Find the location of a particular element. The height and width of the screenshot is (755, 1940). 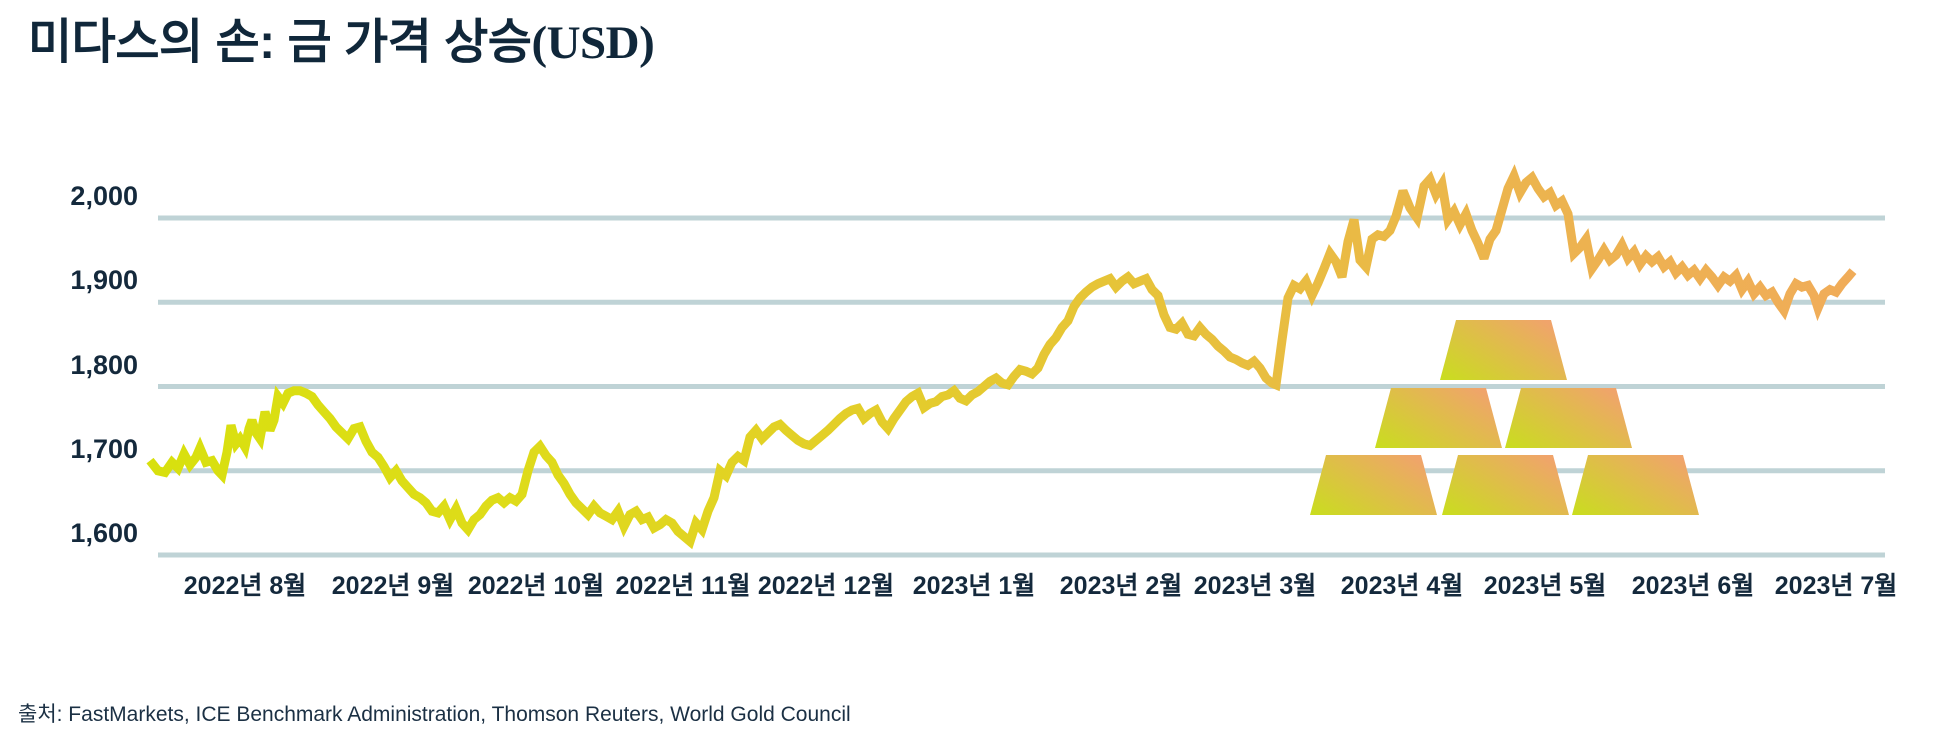

page-title-usd: (USD) is located at coordinates (593, 43).